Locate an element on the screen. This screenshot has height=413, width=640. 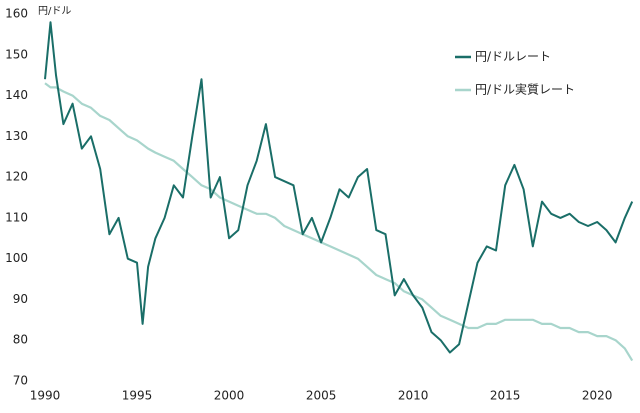
x-tick-label: 2020 is located at coordinates (597, 396).